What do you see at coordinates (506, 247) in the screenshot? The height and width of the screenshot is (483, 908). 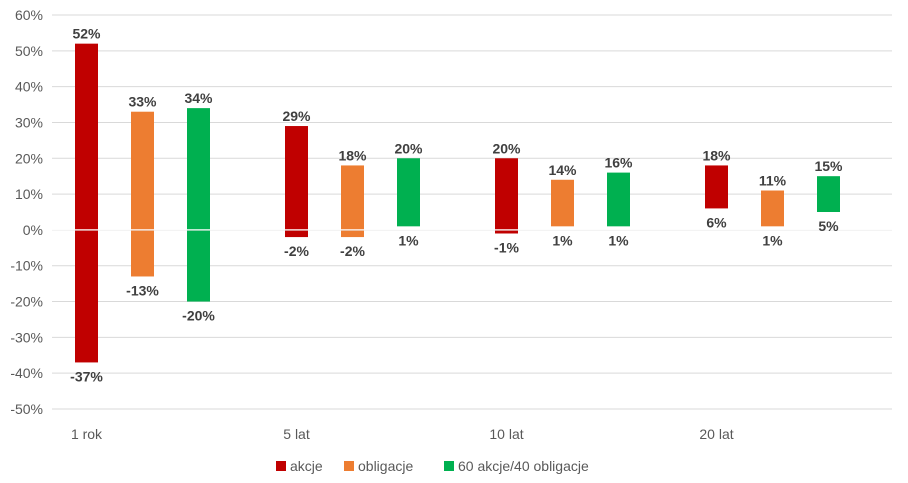 I see `data-label-low: -1%` at bounding box center [506, 247].